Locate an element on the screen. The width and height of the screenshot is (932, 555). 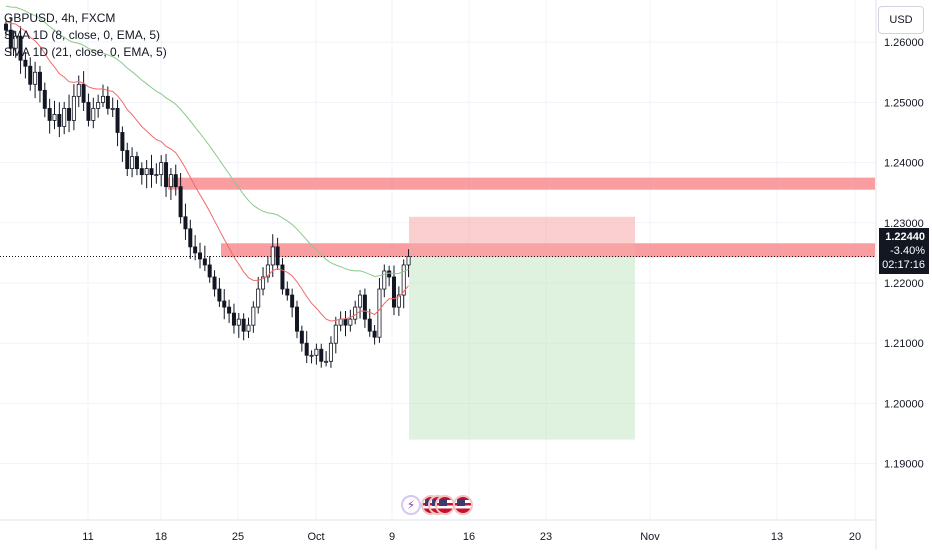
y-tick-label: 1.24000 is located at coordinates (904, 164).